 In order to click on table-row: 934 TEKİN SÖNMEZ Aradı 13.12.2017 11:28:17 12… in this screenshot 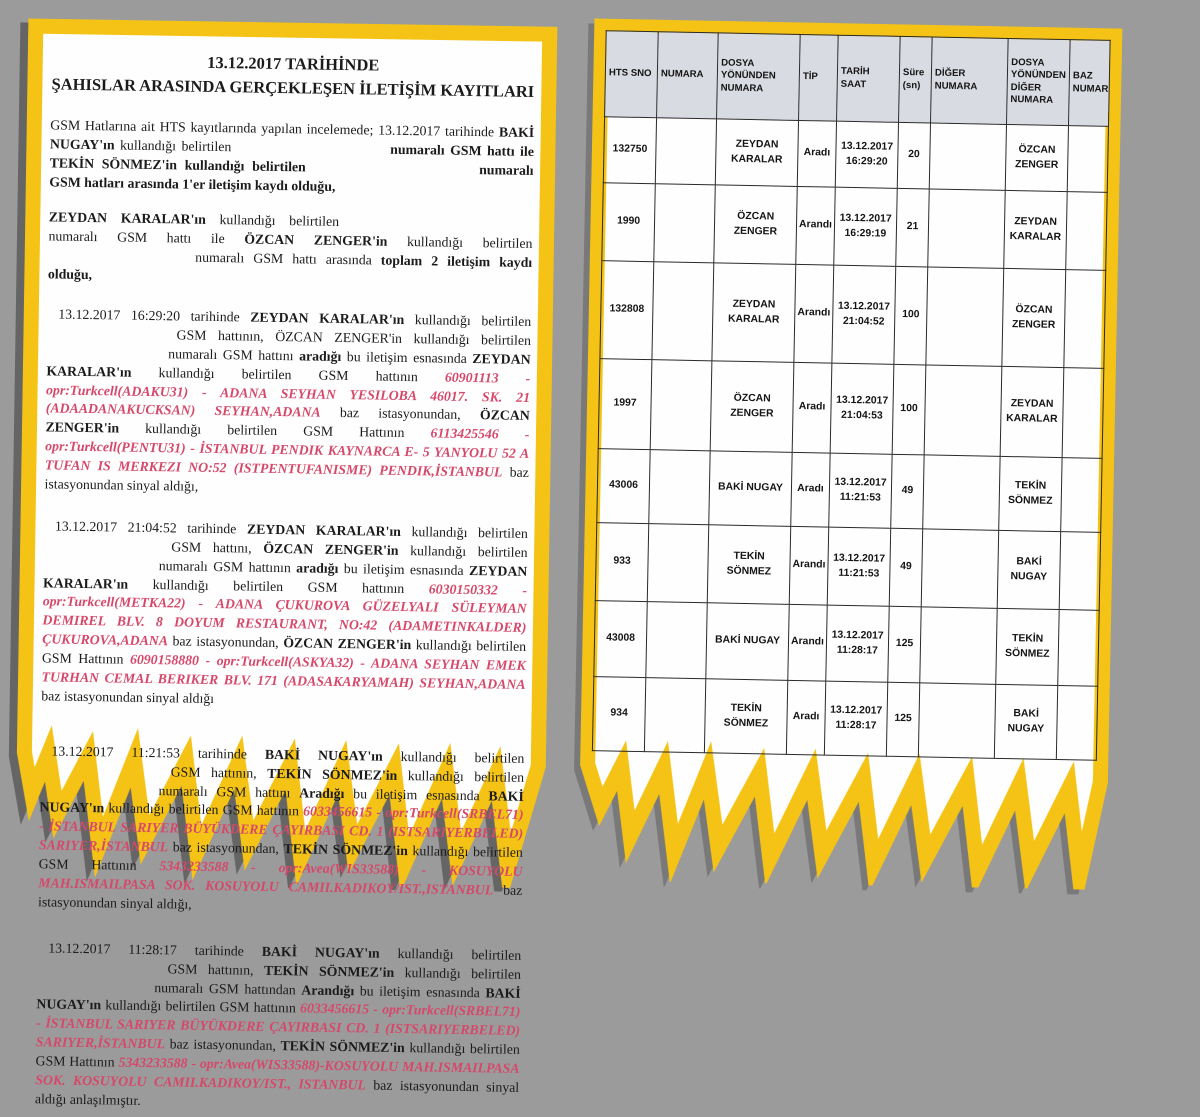, I will do `click(845, 718)`.